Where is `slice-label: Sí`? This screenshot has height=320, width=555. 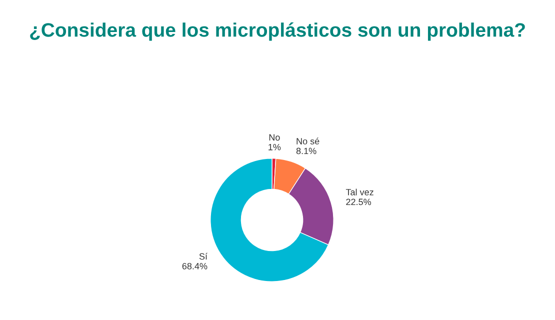 slice-label: Sí is located at coordinates (203, 256).